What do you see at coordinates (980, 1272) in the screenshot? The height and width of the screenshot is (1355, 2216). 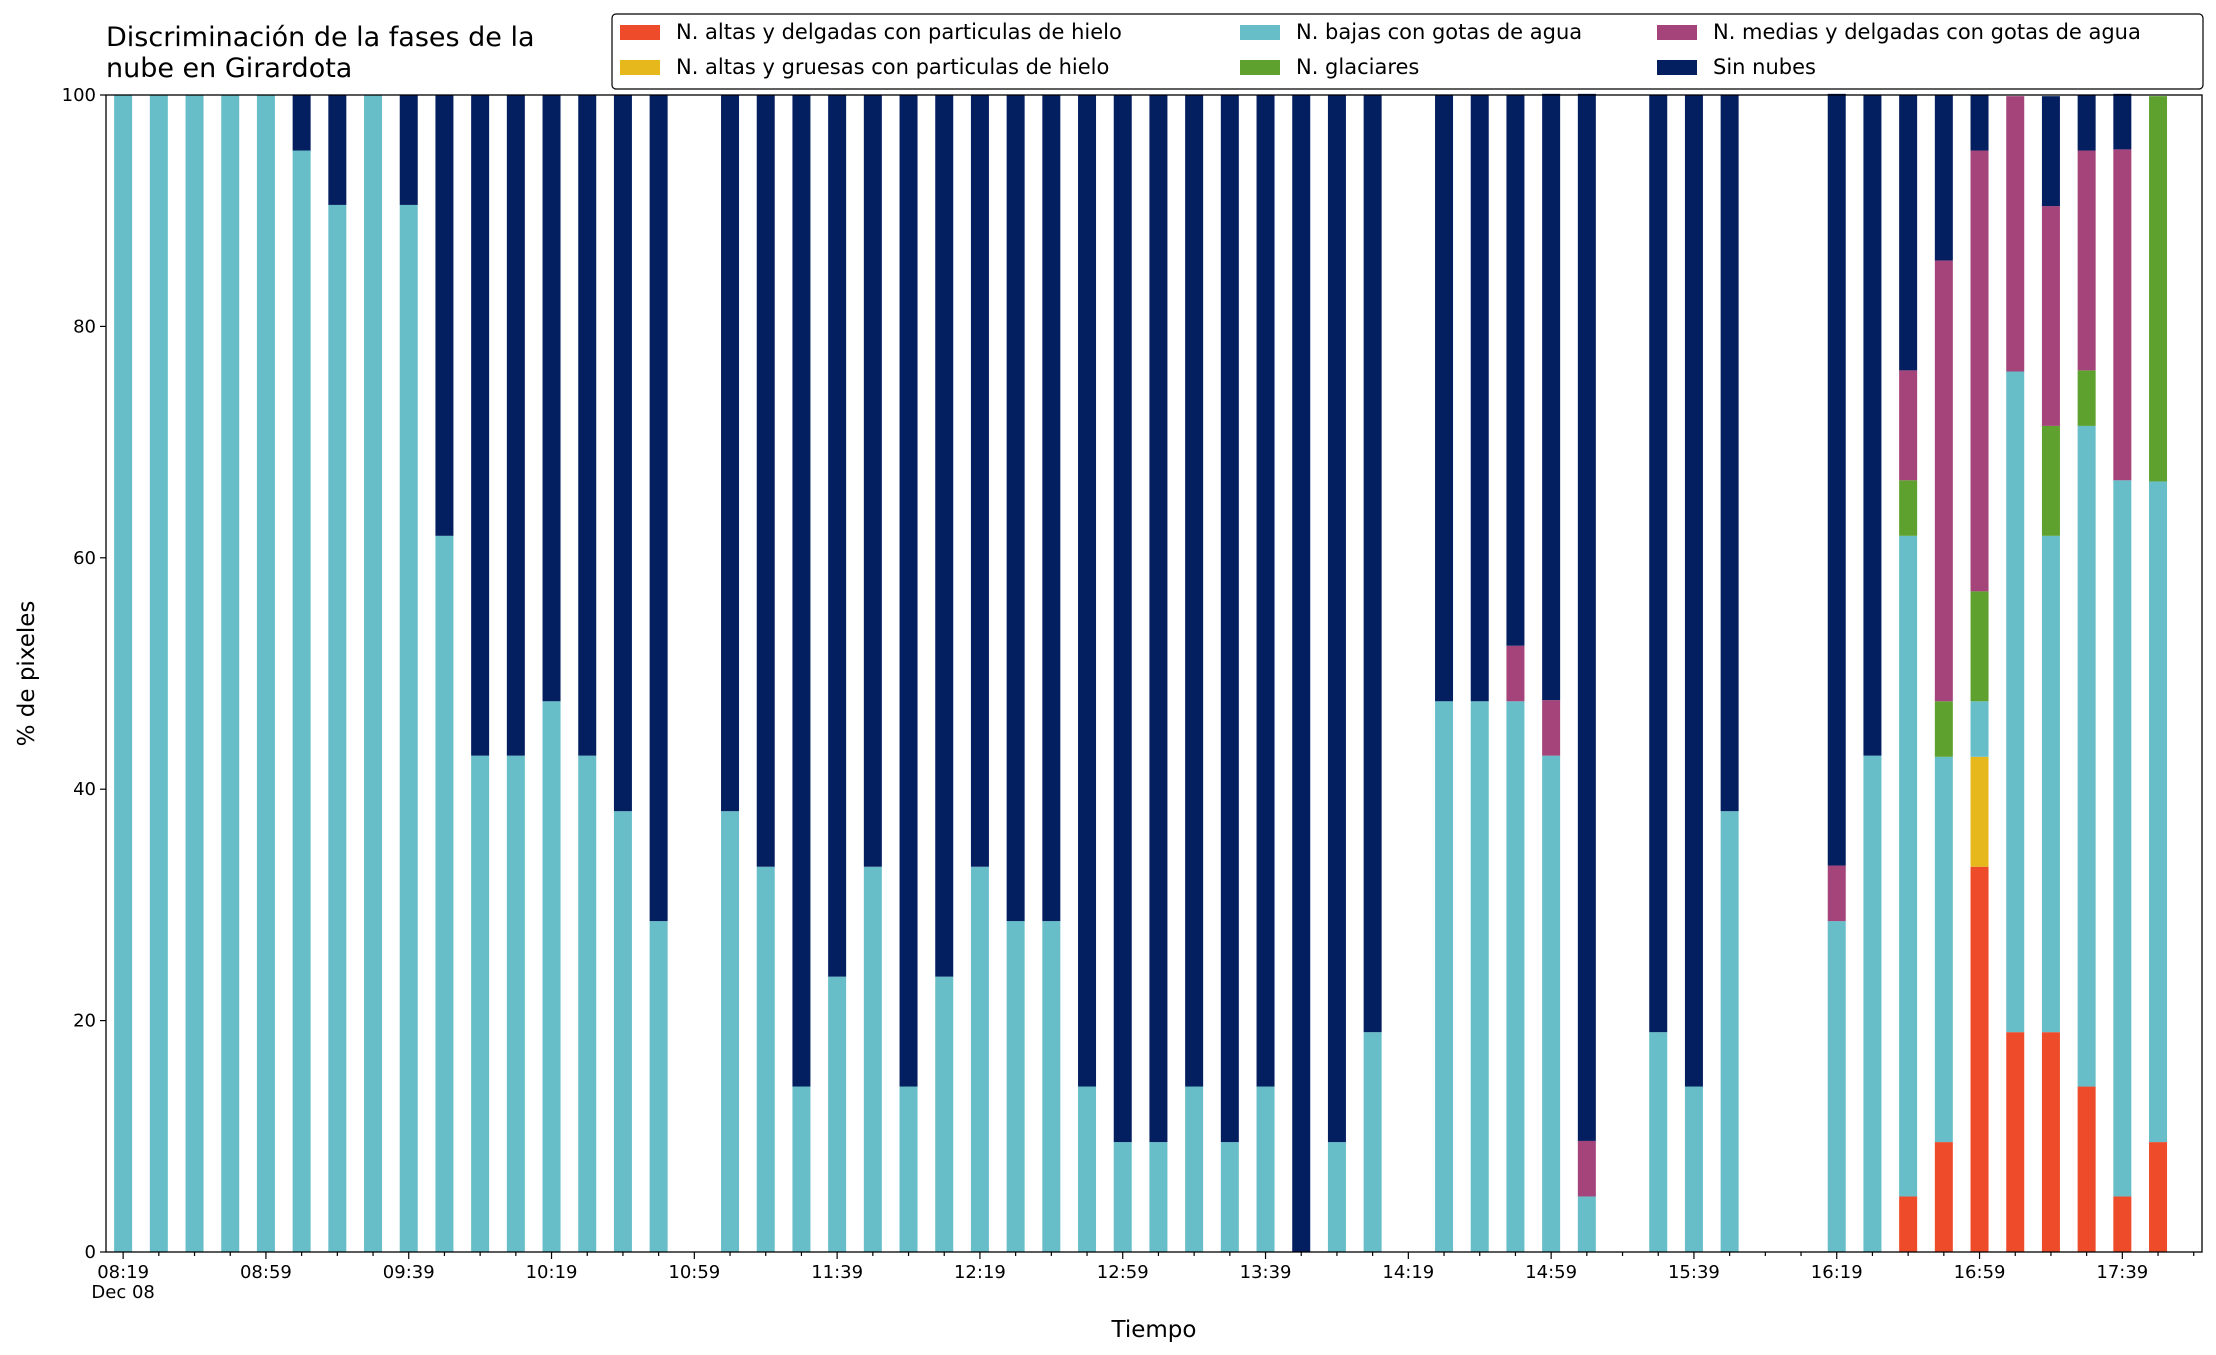 I see `x-tick-label: 12:19` at bounding box center [980, 1272].